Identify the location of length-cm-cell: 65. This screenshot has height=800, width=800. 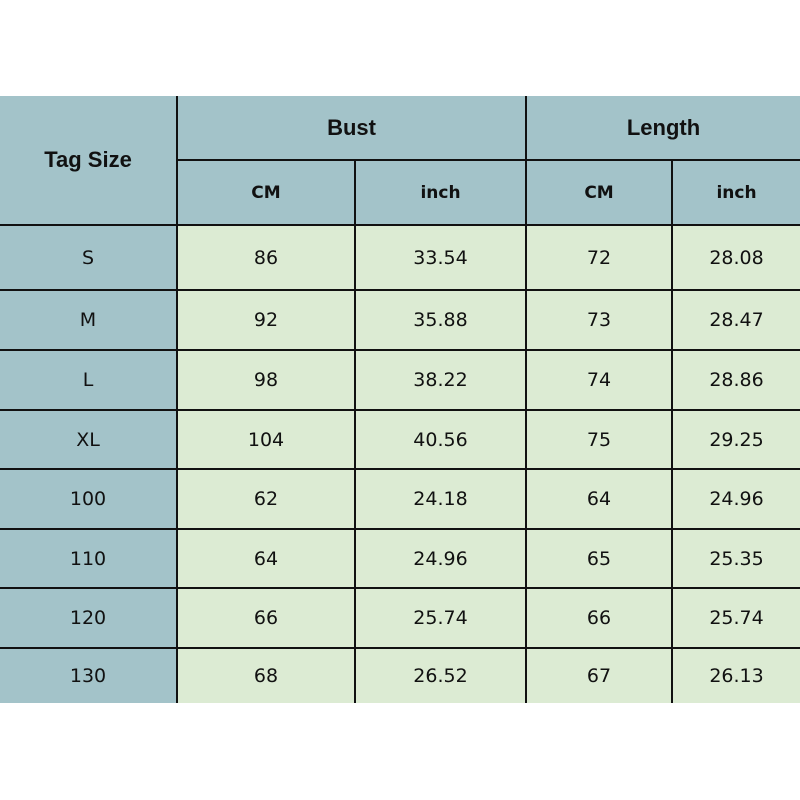
(599, 558).